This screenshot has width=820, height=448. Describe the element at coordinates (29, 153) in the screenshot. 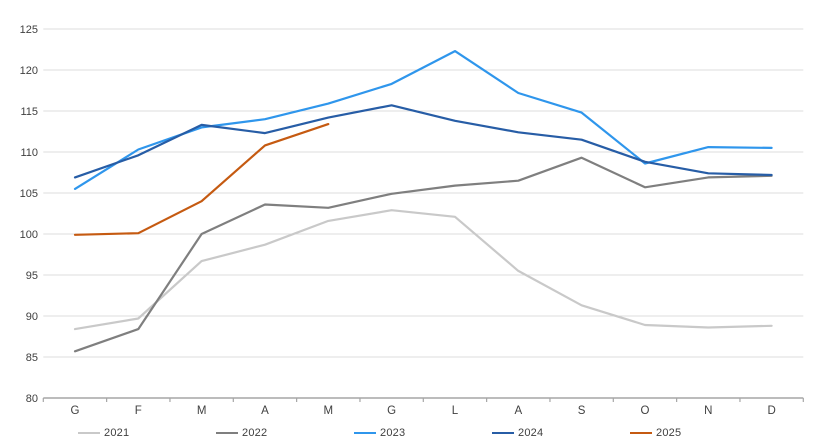

I see `y-axis-label: 110` at that location.